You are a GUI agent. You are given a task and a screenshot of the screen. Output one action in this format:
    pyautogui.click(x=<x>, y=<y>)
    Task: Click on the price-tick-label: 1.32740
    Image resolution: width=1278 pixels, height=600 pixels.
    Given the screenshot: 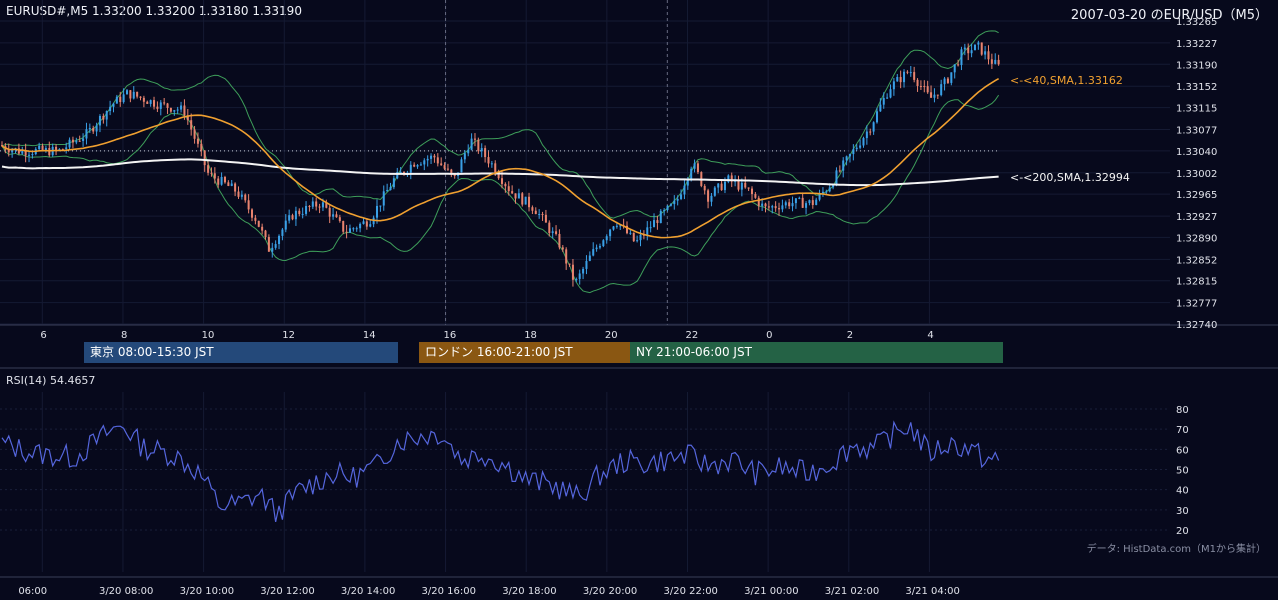 What is the action you would take?
    pyautogui.click(x=1196, y=325)
    